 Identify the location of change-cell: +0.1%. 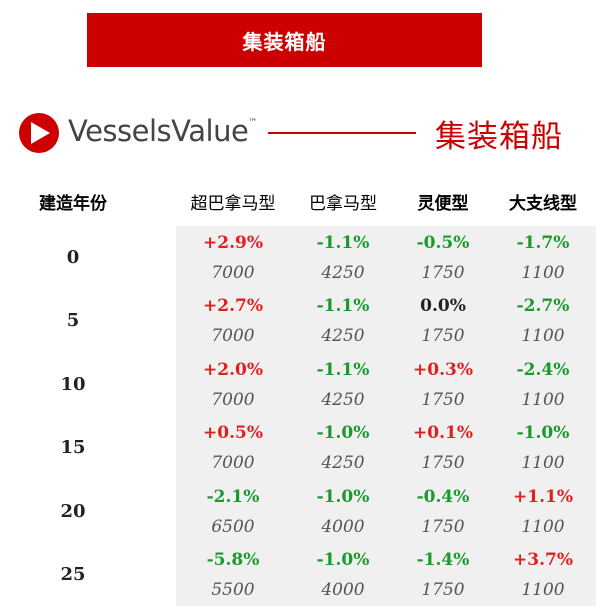
(443, 433).